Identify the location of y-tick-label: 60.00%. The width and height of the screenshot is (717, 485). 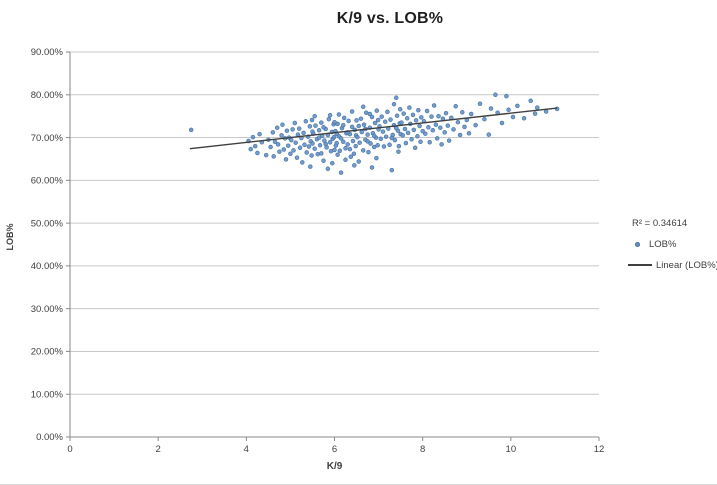
(47, 181).